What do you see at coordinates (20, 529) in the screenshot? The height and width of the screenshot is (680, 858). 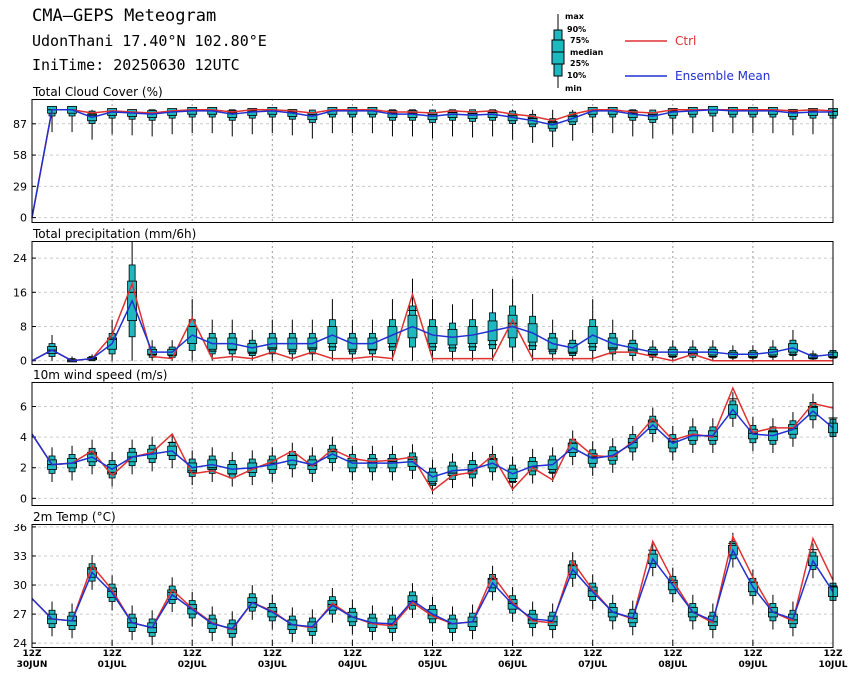 I see `y-tick-label: 36` at bounding box center [20, 529].